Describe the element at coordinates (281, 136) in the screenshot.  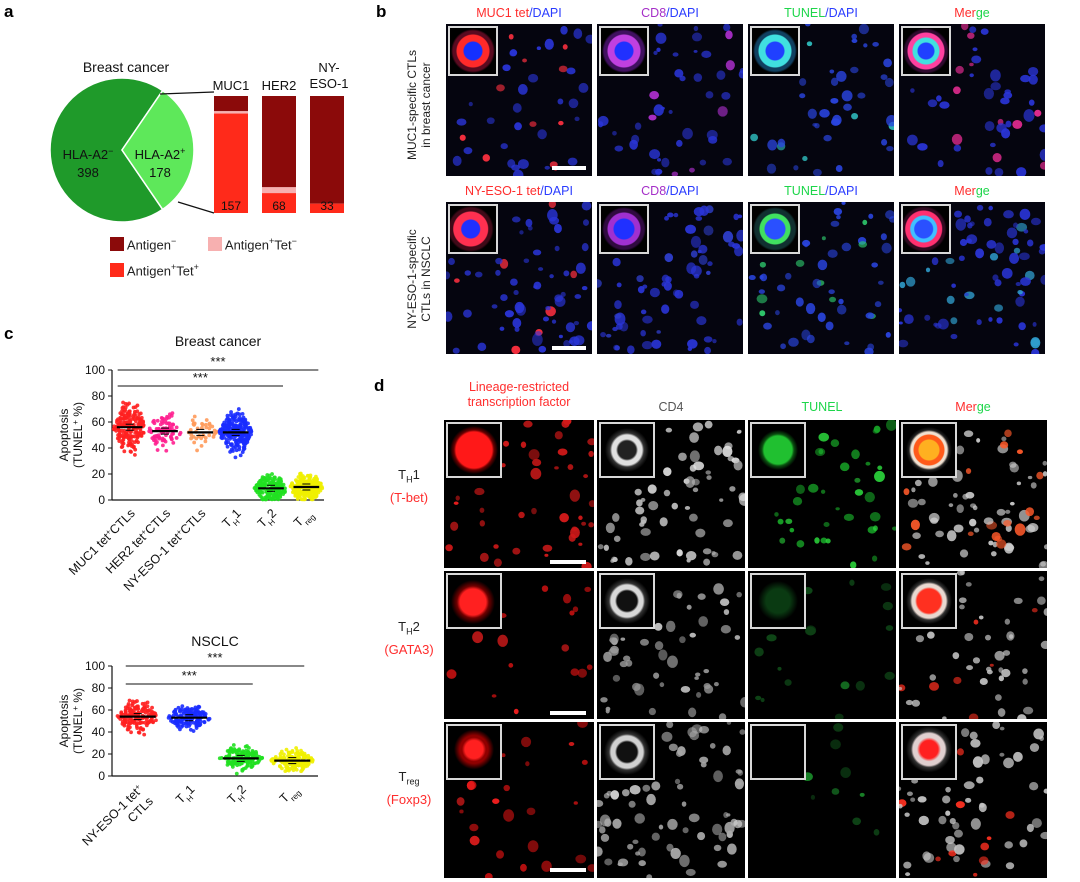
I see `stacked-bars: 157 MUC1 68 HER2 33 NY-ESO-1` at that location.